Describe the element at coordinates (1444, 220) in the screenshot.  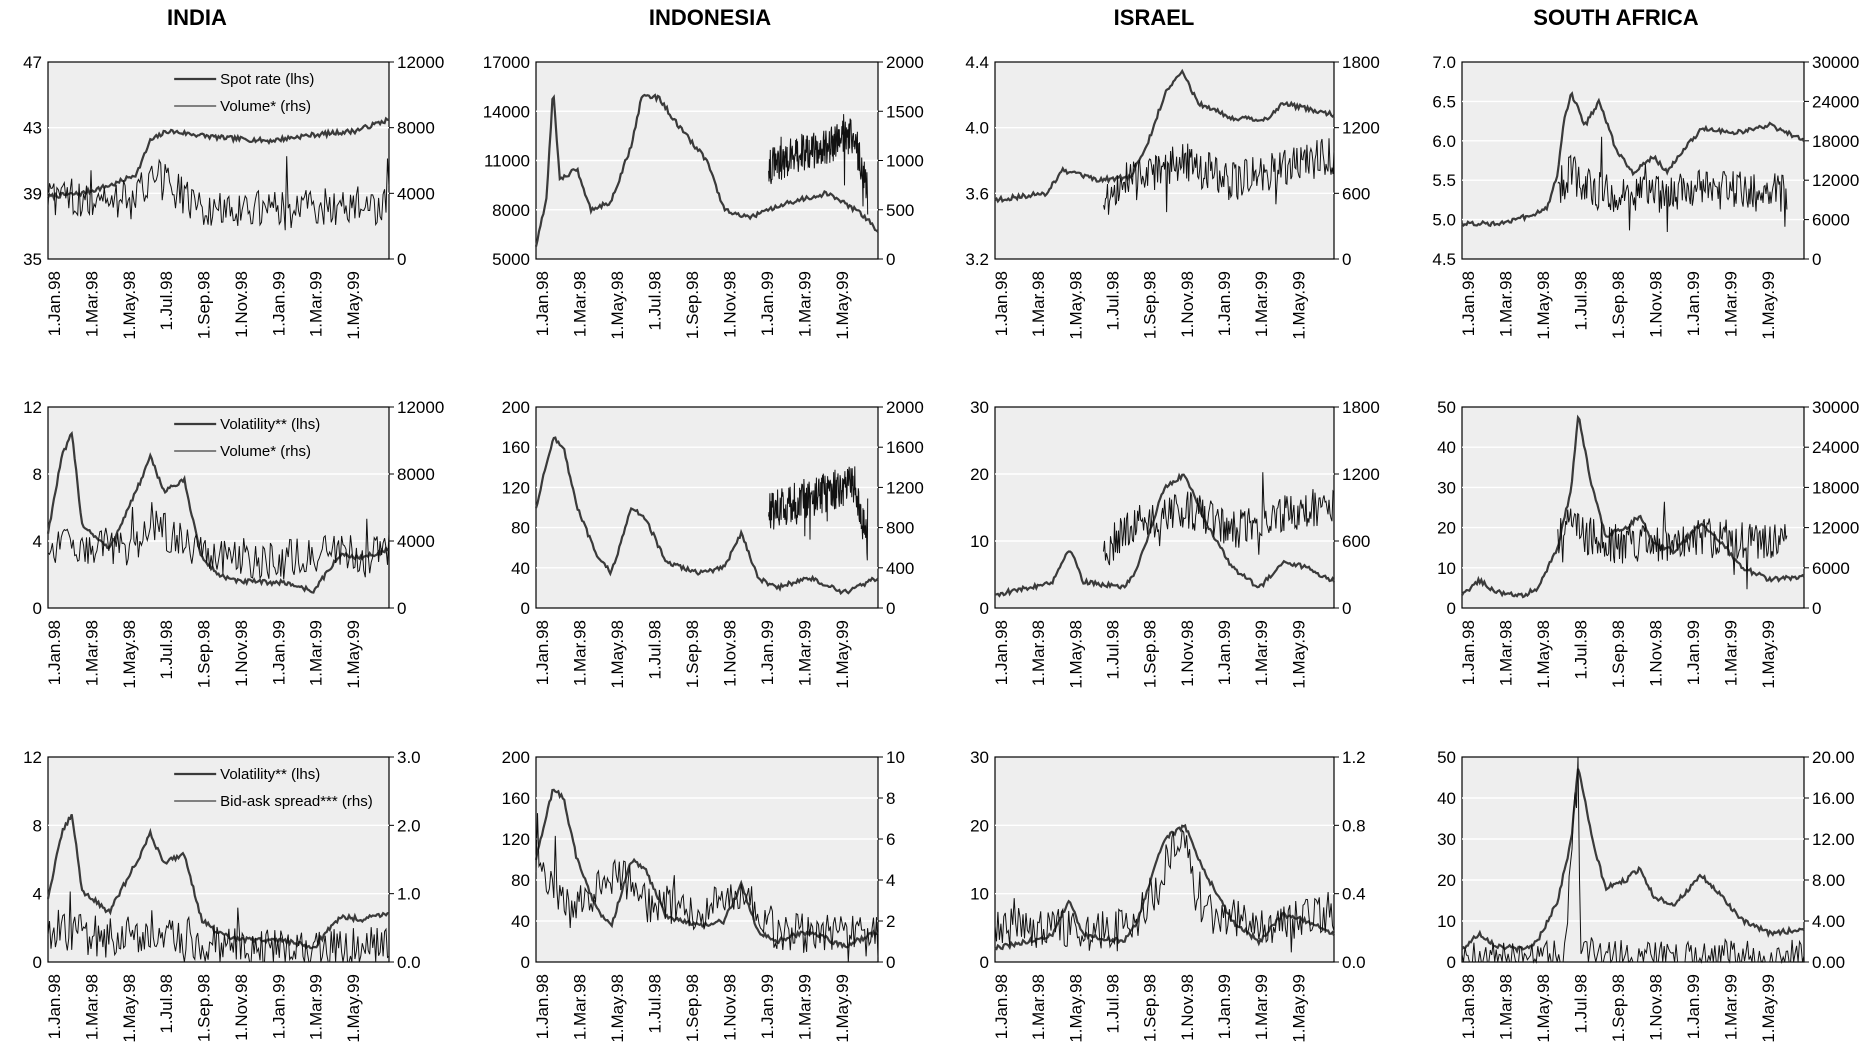
I see `lhs-tick-label: 5.0` at that location.